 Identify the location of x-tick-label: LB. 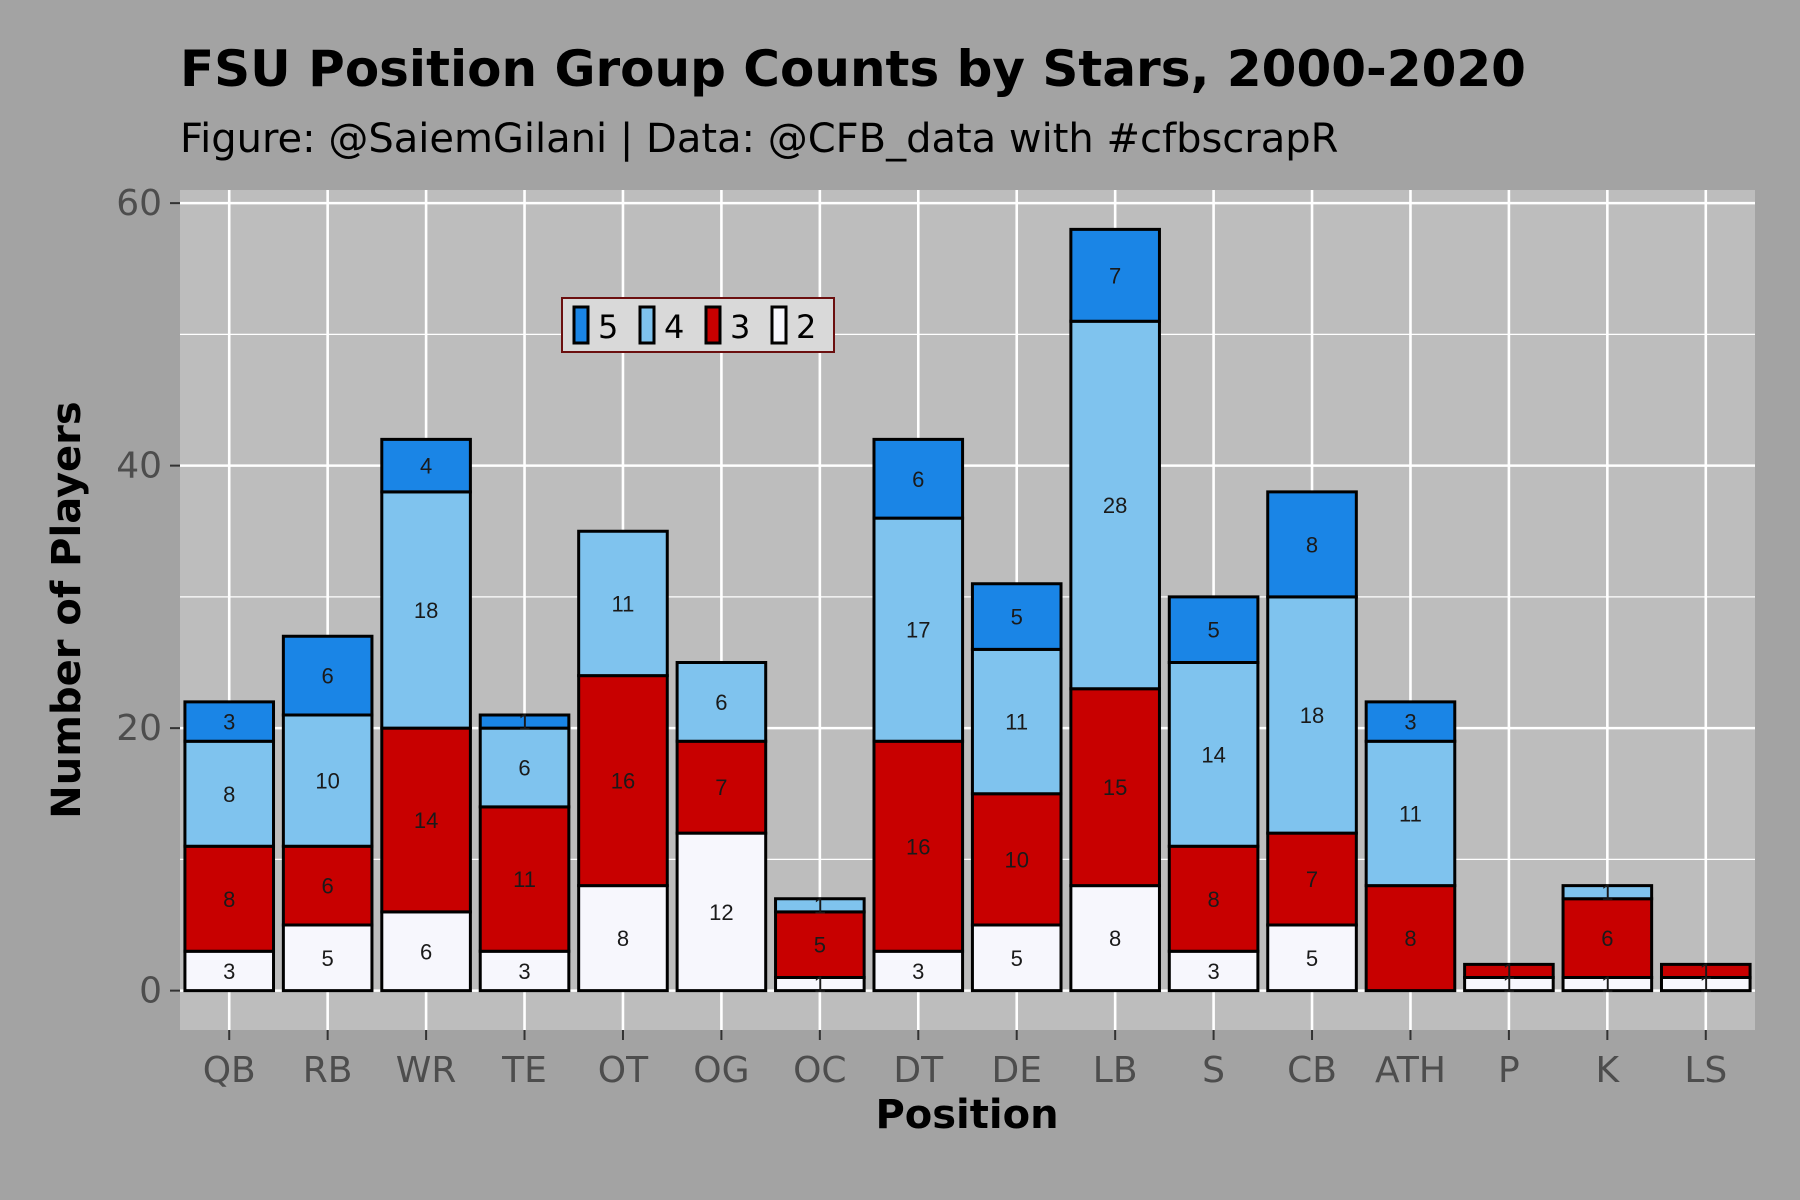
(1115, 1070).